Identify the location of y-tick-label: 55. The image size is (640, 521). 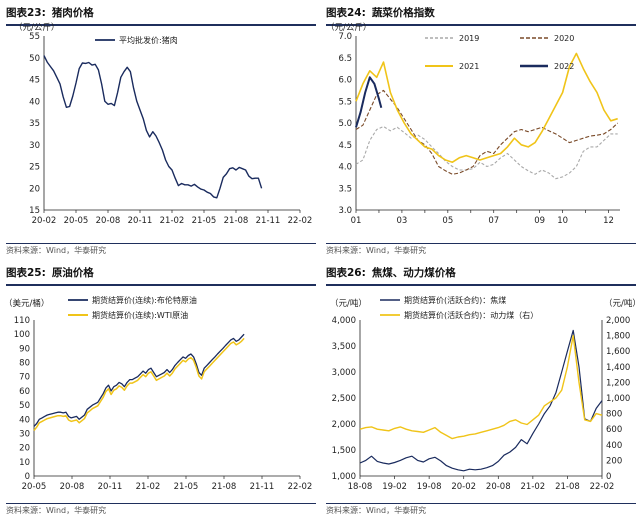
(34, 37).